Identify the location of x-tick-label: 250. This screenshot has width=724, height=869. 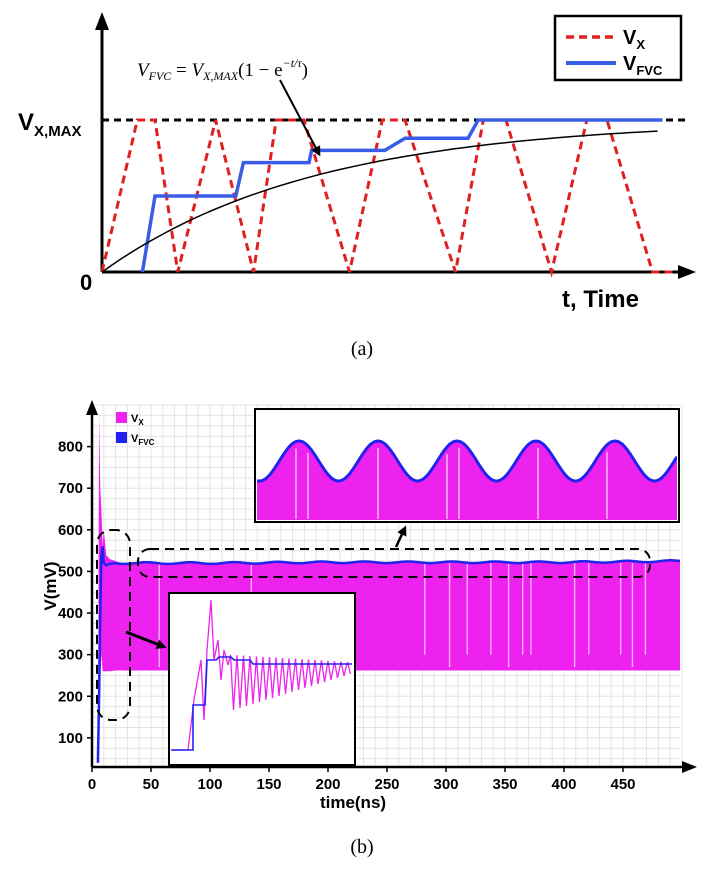
(386, 784).